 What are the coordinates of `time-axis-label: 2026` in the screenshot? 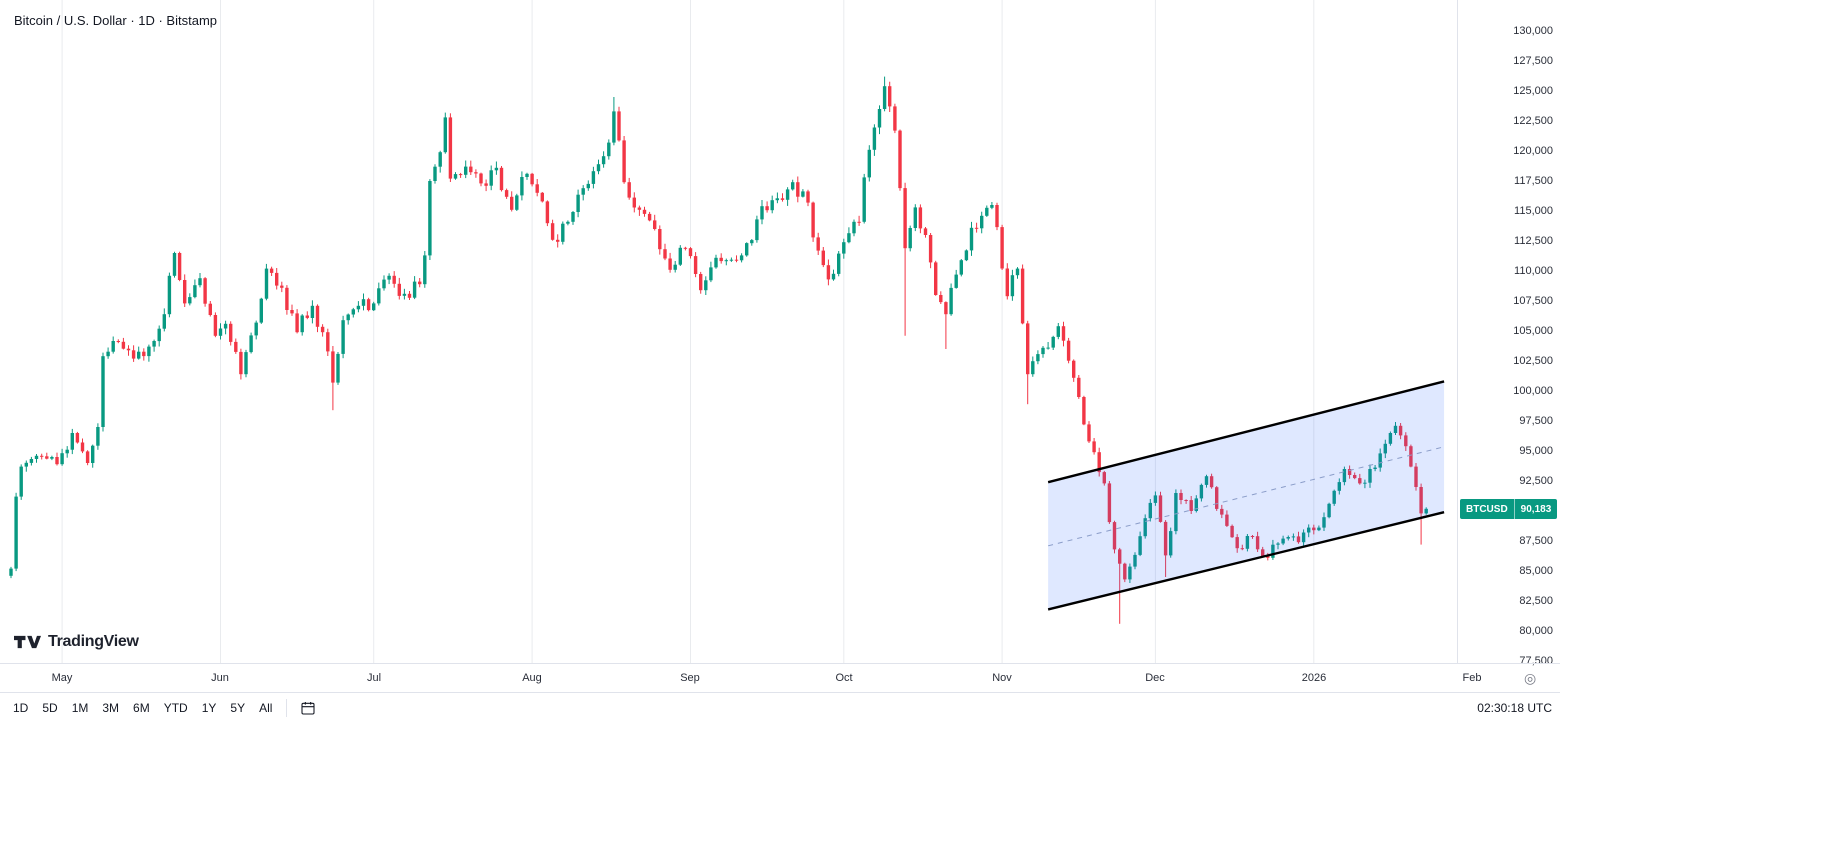 It's located at (1314, 678).